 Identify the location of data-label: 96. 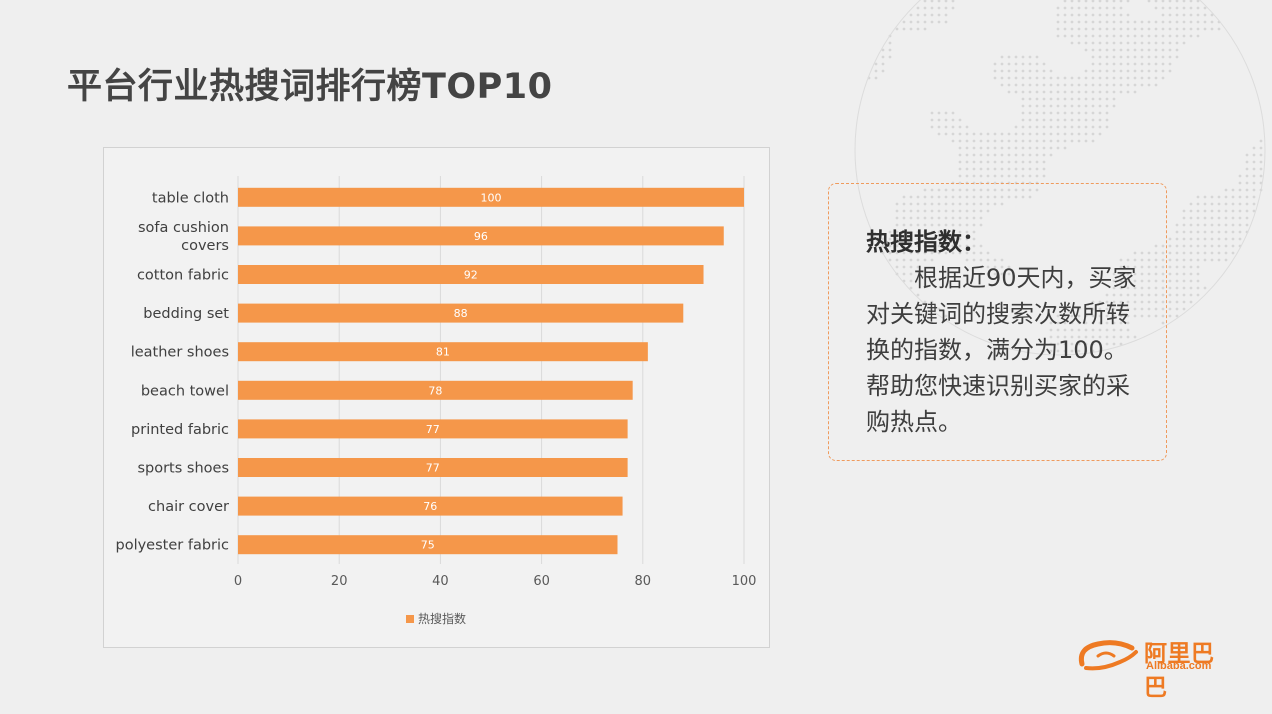
(481, 236).